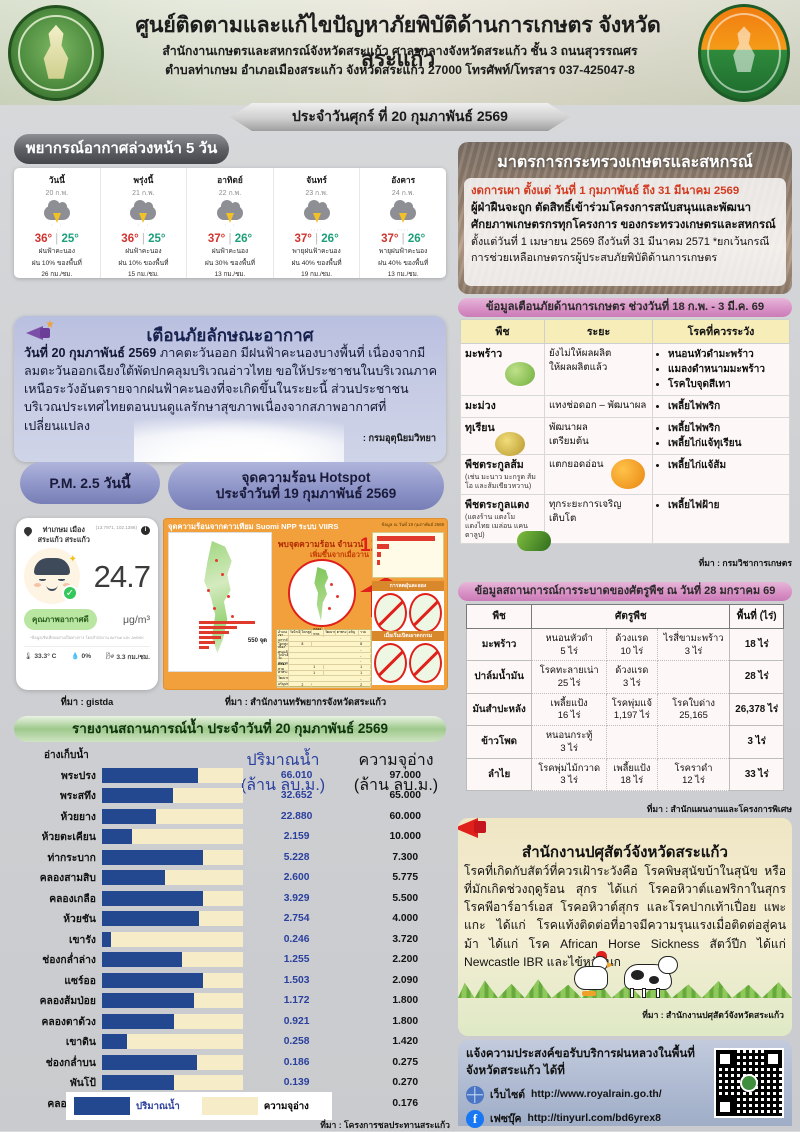 The width and height of the screenshot is (800, 1132). I want to click on temperature-metric: 🌡 33.3° C, so click(40, 656).